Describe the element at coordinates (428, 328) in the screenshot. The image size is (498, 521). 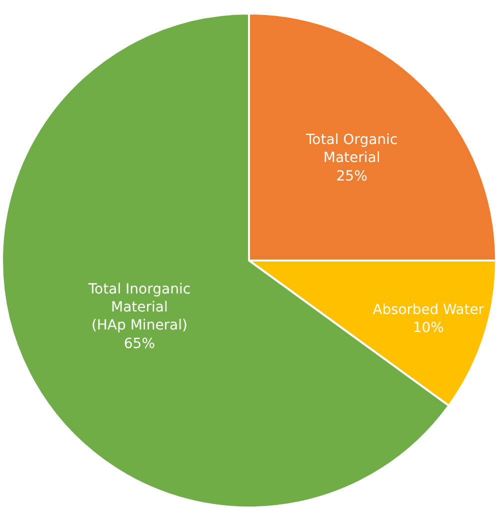
I see `data-label: 10%` at that location.